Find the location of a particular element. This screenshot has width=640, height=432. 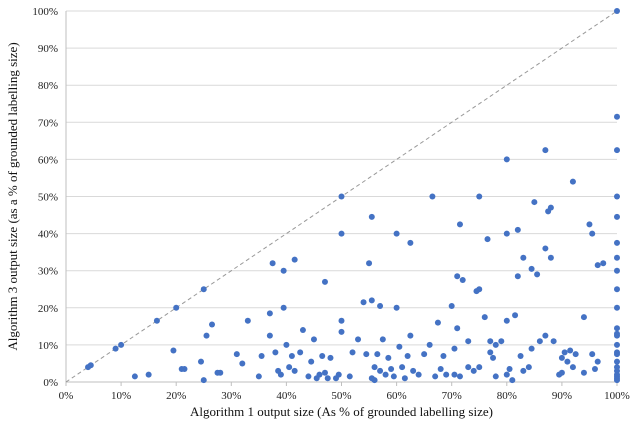

x-tick-label: 30% is located at coordinates (231, 396).